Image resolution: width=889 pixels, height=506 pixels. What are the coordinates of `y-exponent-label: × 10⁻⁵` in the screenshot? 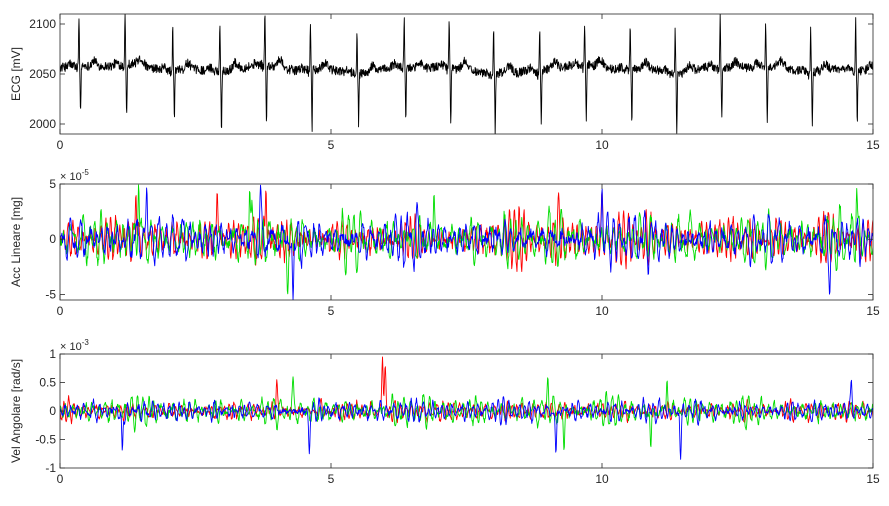 It's located at (74, 175).